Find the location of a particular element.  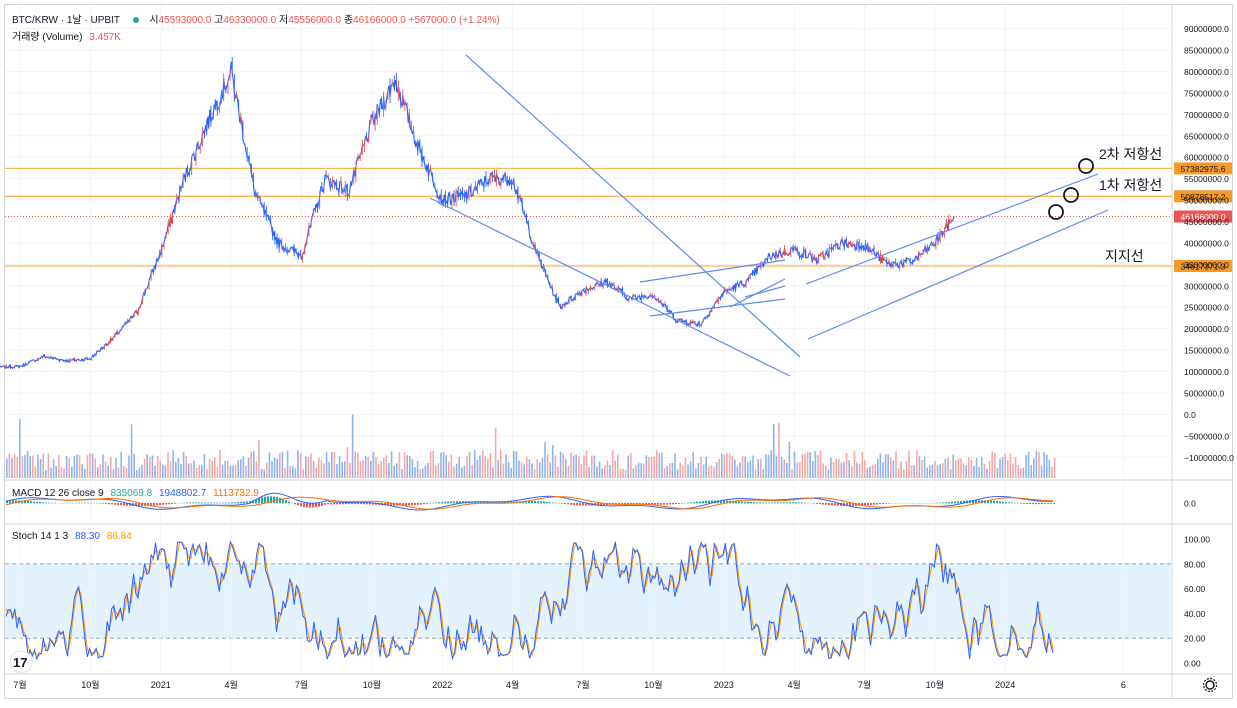

high-label: 고 is located at coordinates (218, 20).